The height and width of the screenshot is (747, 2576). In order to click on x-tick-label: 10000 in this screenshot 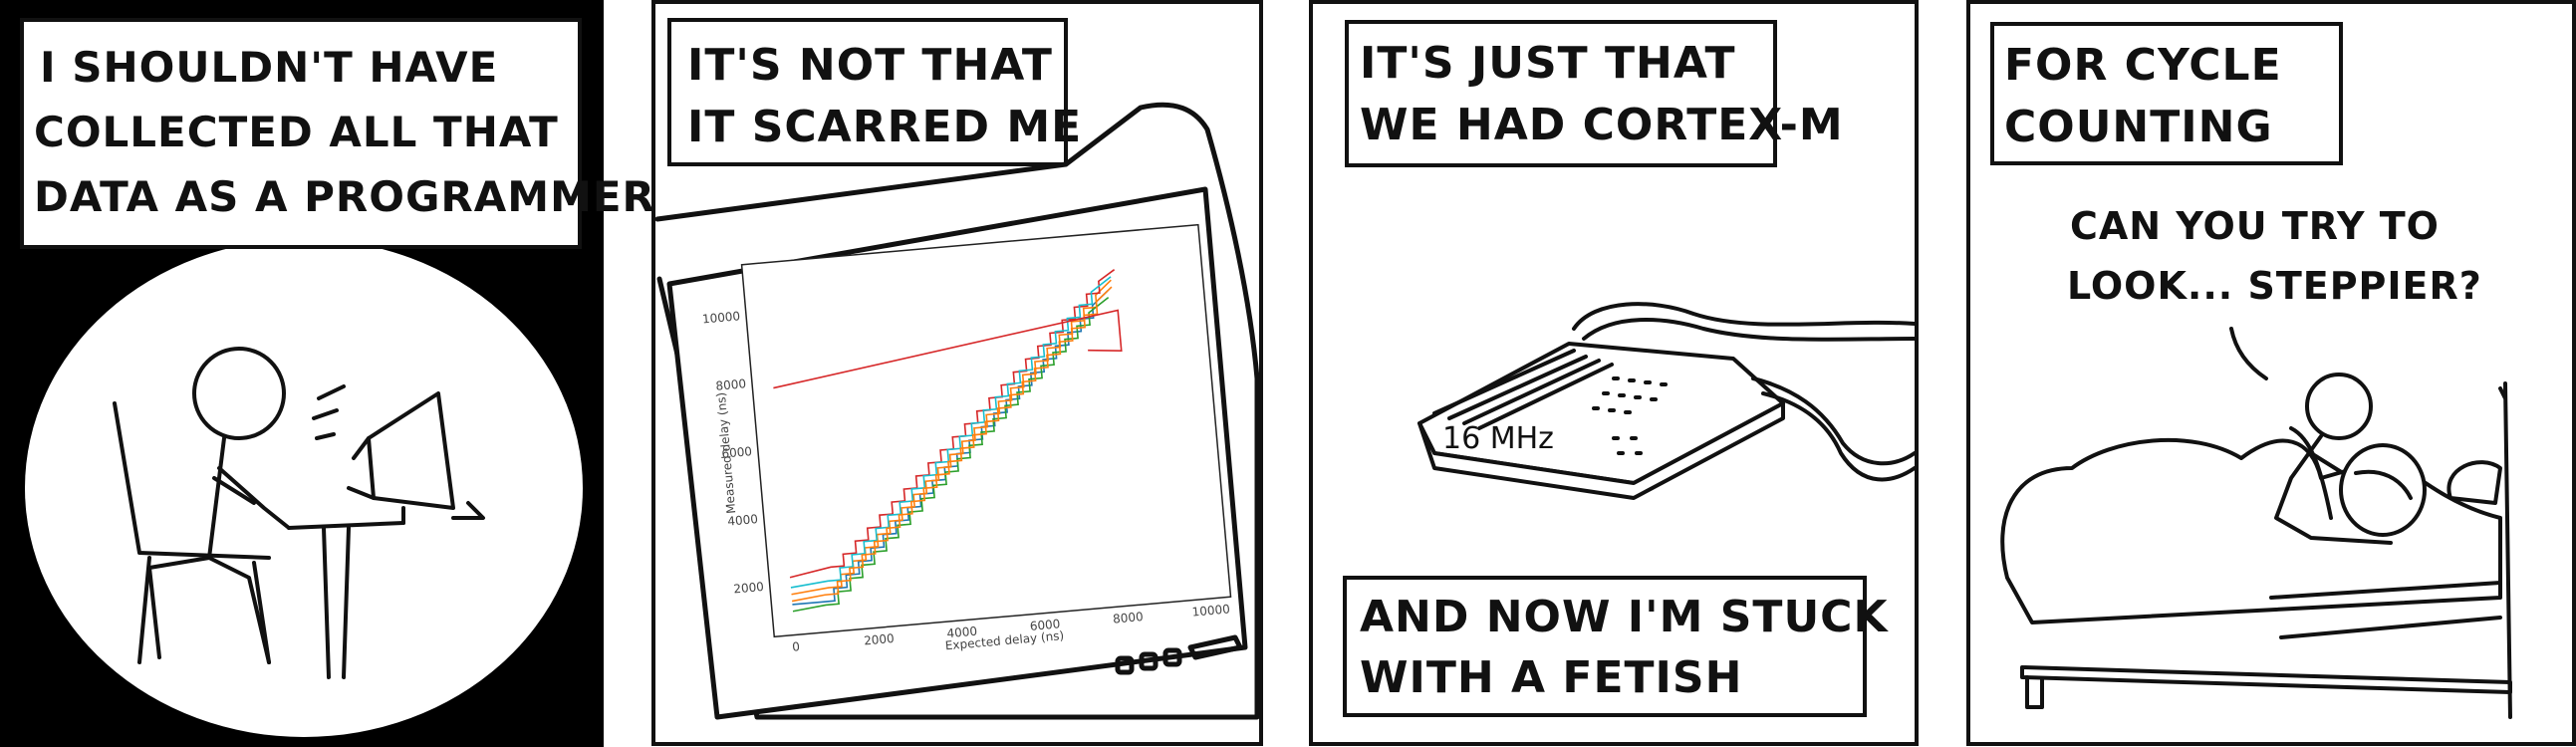, I will do `click(1210, 610)`.